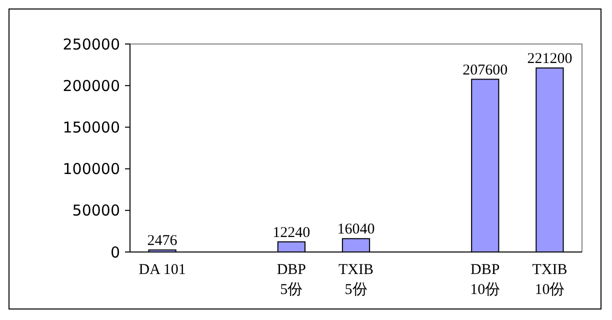 The image size is (612, 320). What do you see at coordinates (550, 280) in the screenshot?
I see `x-tick-label: TXIB 10份` at bounding box center [550, 280].